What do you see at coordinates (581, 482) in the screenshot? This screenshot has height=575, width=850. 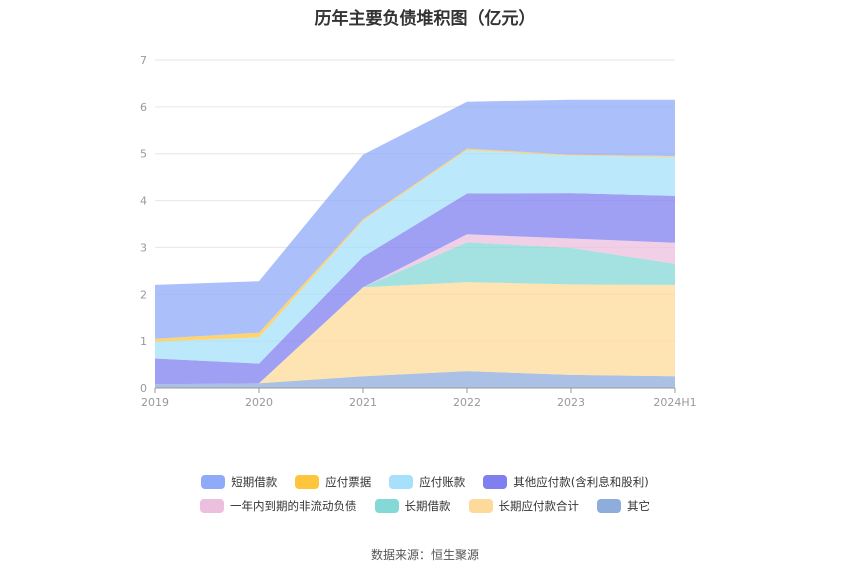 I see `legend-label: 其他应付款(含利息和股利)` at bounding box center [581, 482].